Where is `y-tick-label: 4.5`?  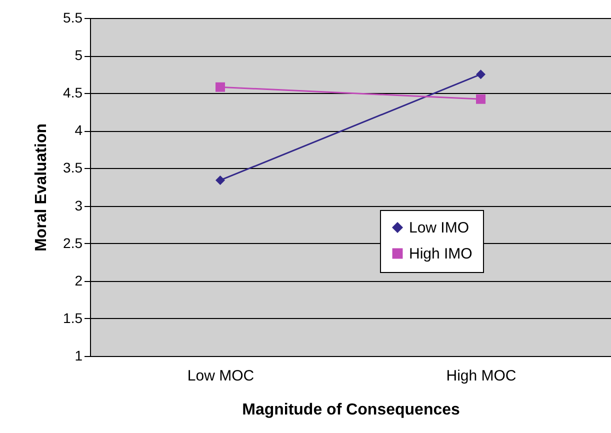 y-tick-label: 4.5 is located at coordinates (73, 92).